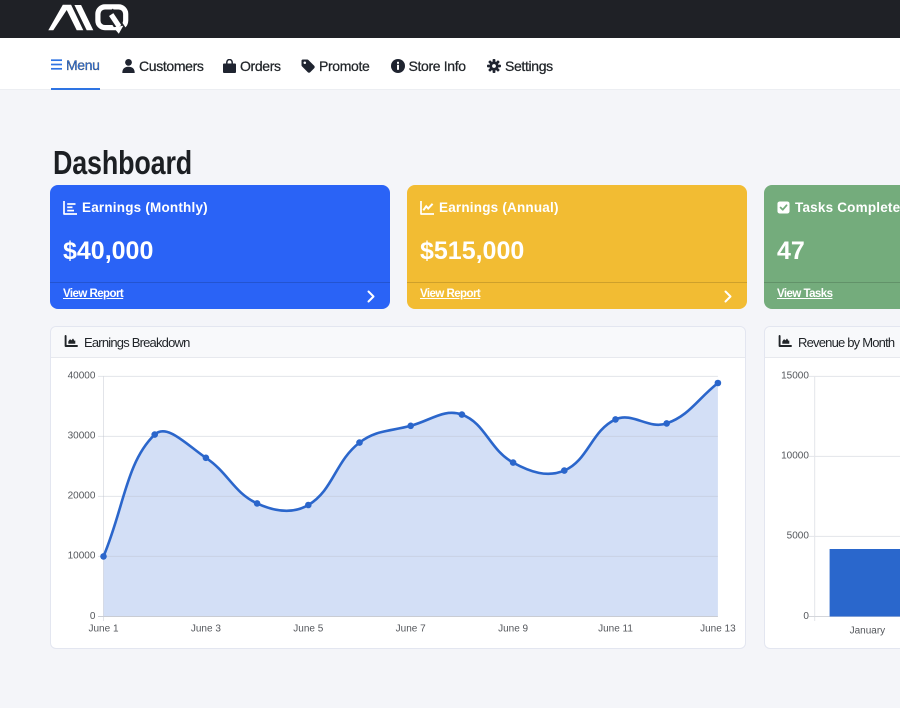 This screenshot has width=900, height=708. Describe the element at coordinates (615, 629) in the screenshot. I see `svg-text: June 11` at that location.